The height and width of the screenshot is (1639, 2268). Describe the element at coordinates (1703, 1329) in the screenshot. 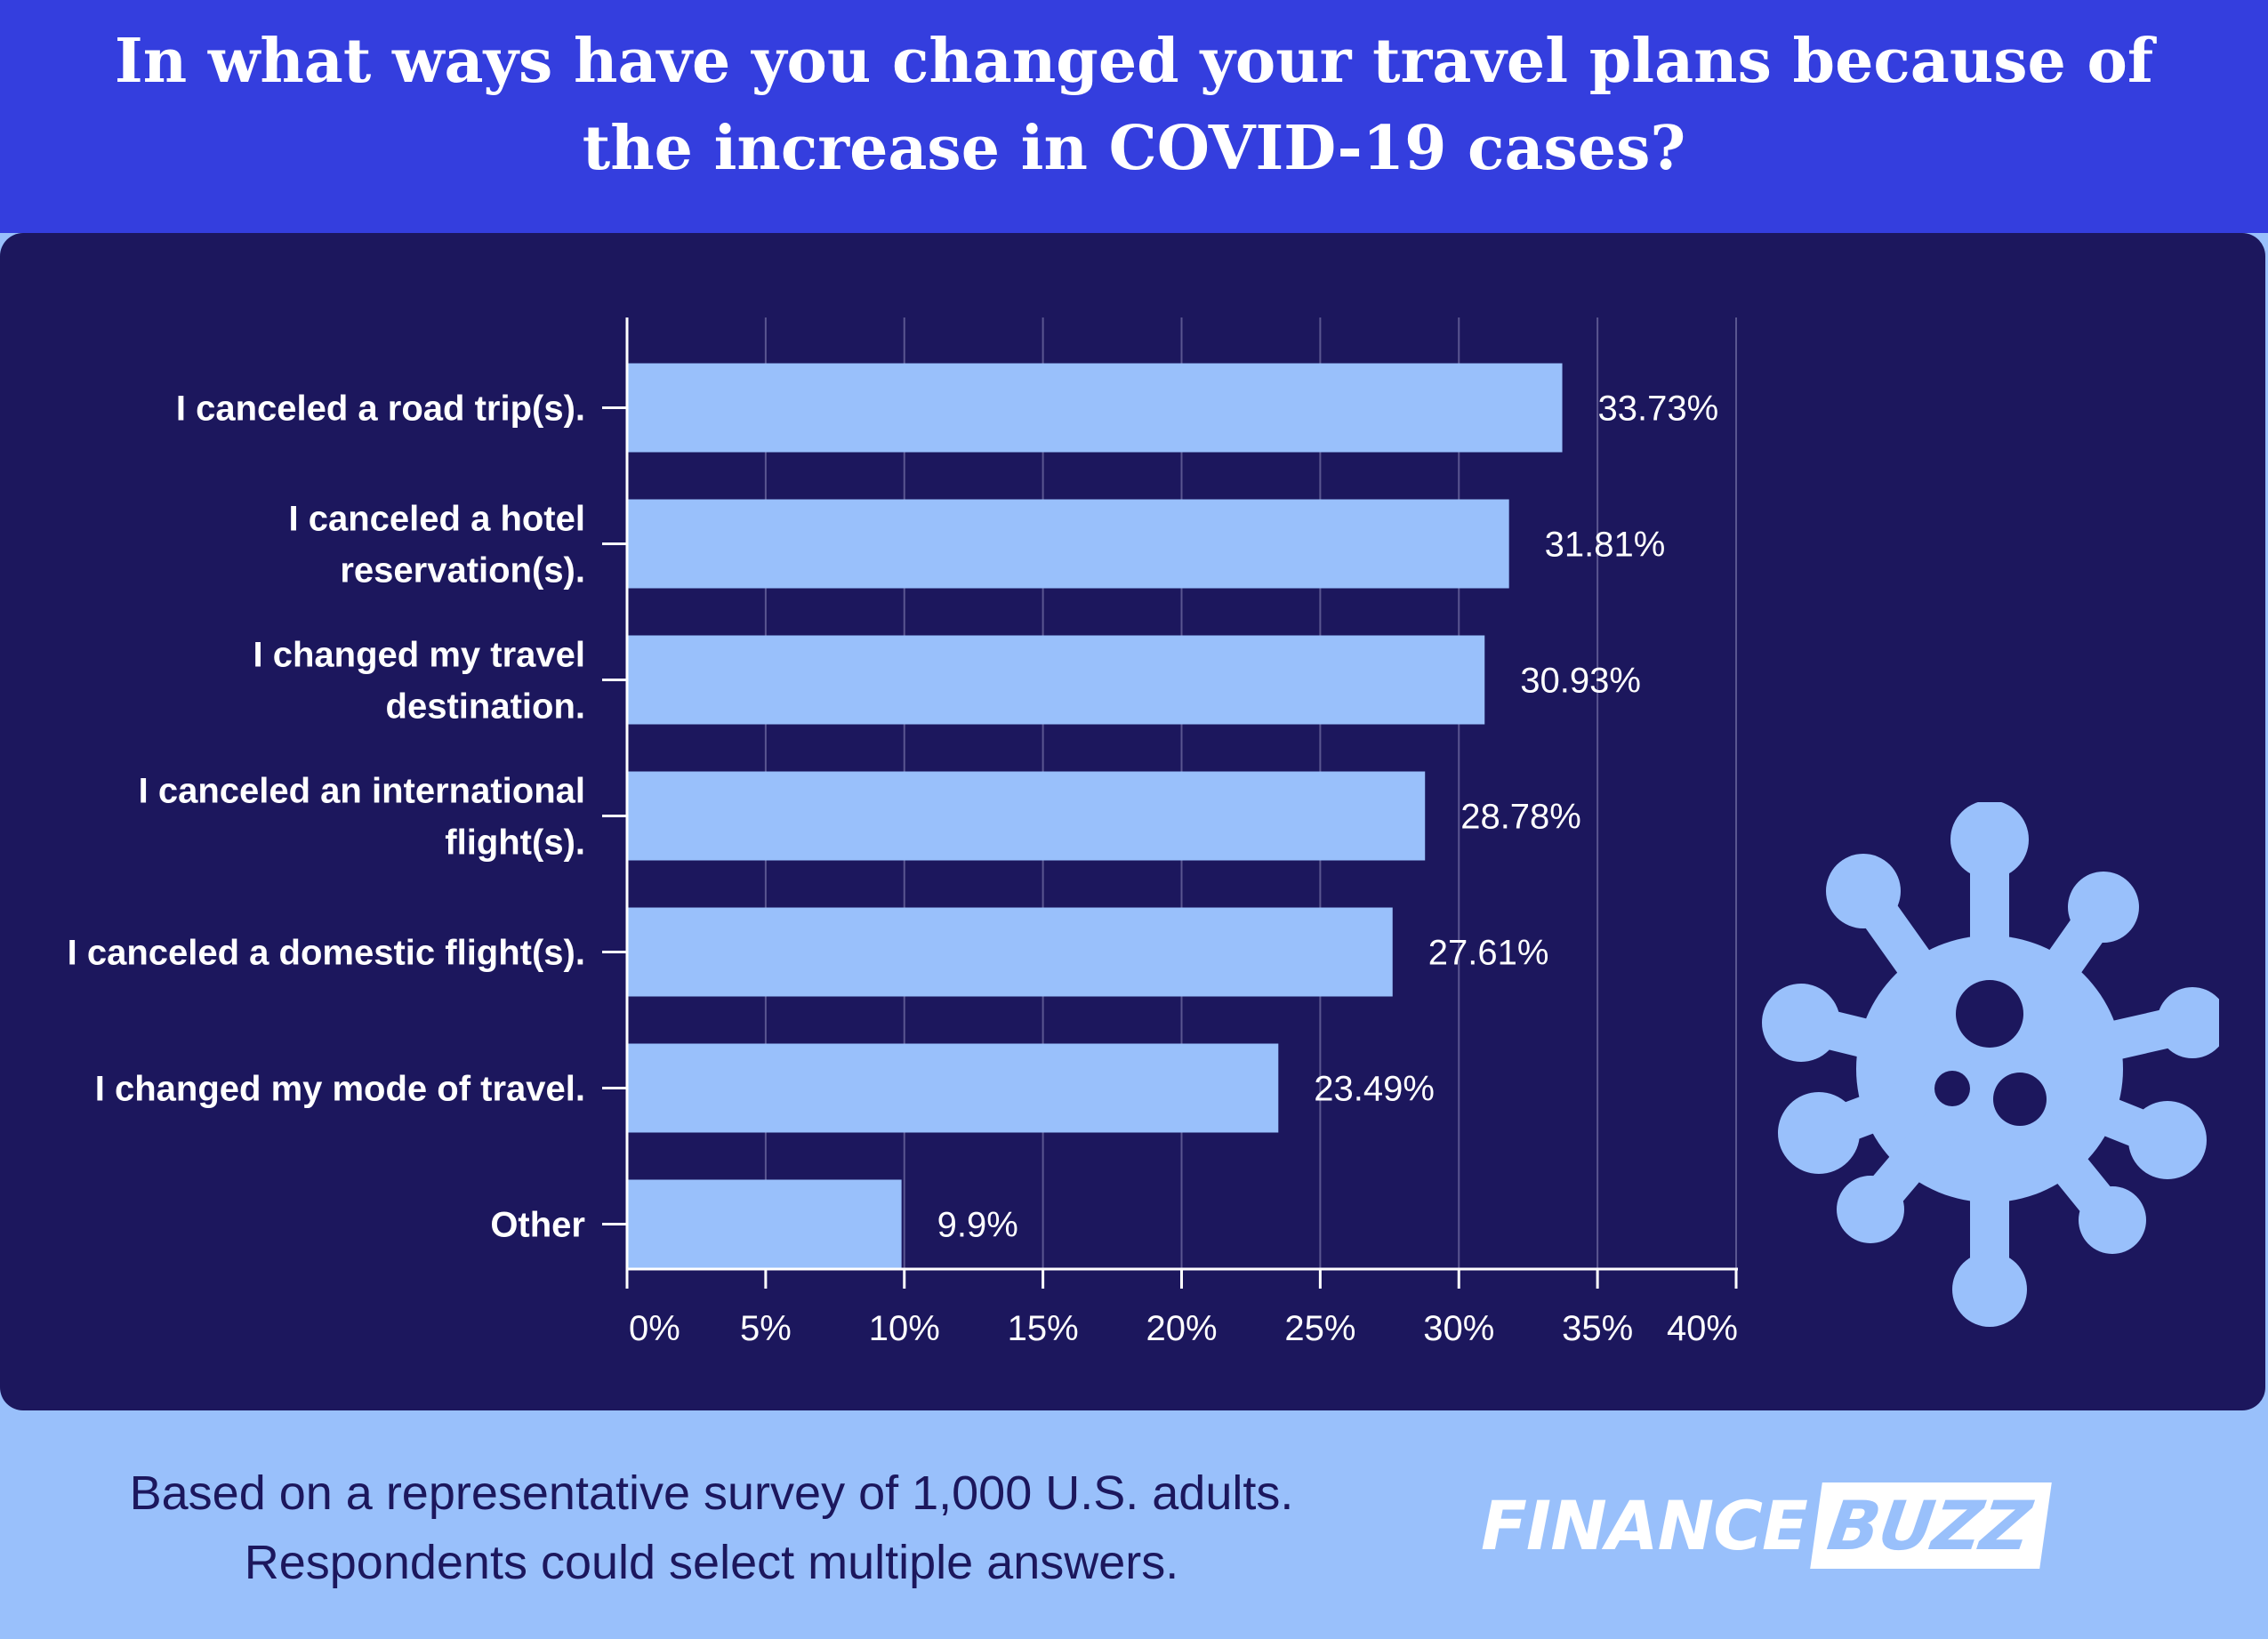

I see `x-tick-label: 40%` at that location.